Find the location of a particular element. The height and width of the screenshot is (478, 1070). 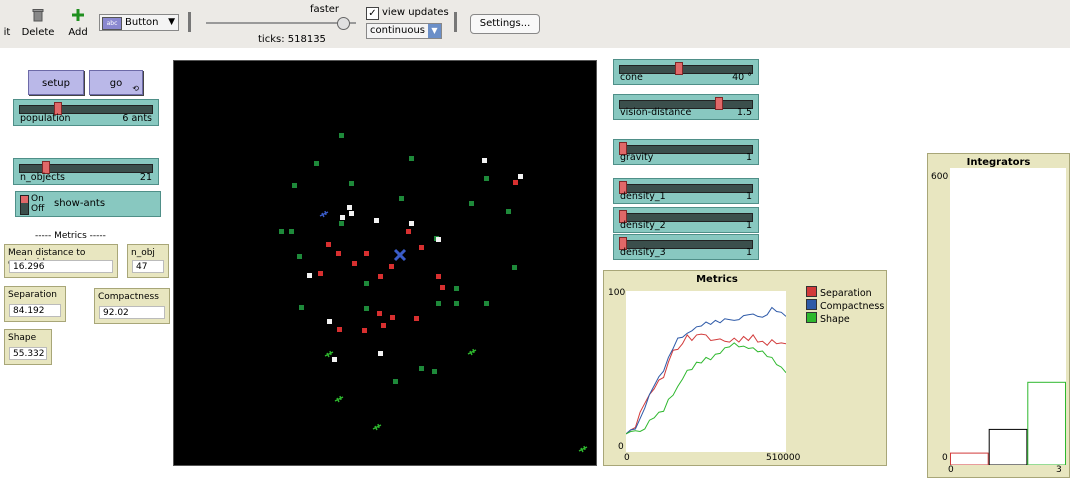

setup-button: setup is located at coordinates (56, 82).